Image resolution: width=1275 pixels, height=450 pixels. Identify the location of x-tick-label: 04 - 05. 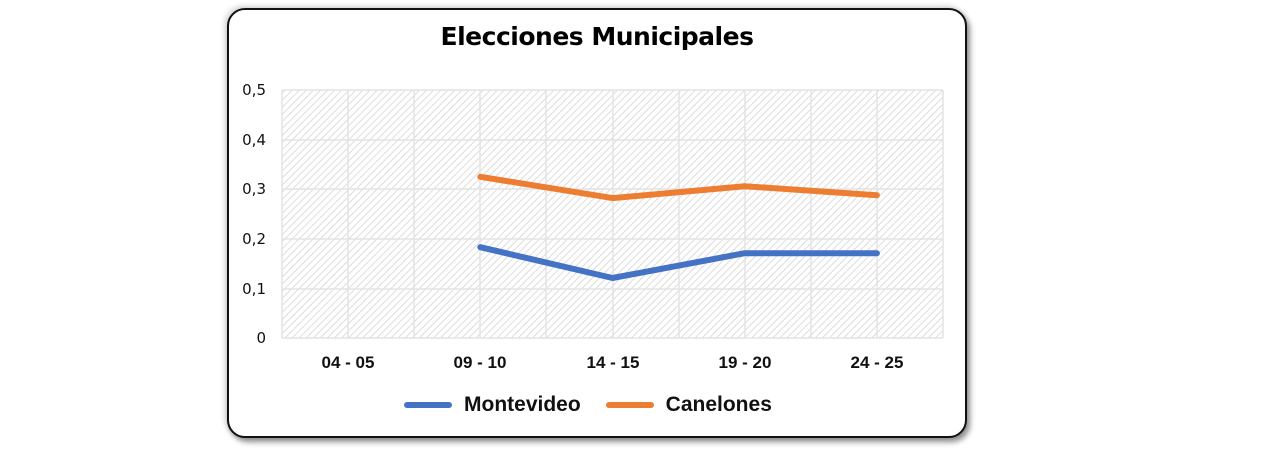
(348, 362).